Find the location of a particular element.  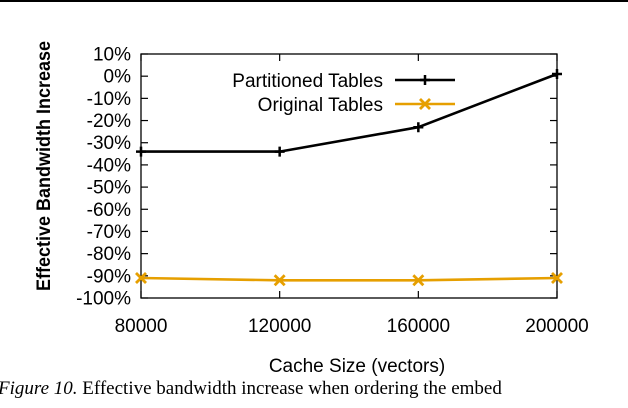

y-tick-label: 0% is located at coordinates (118, 77).